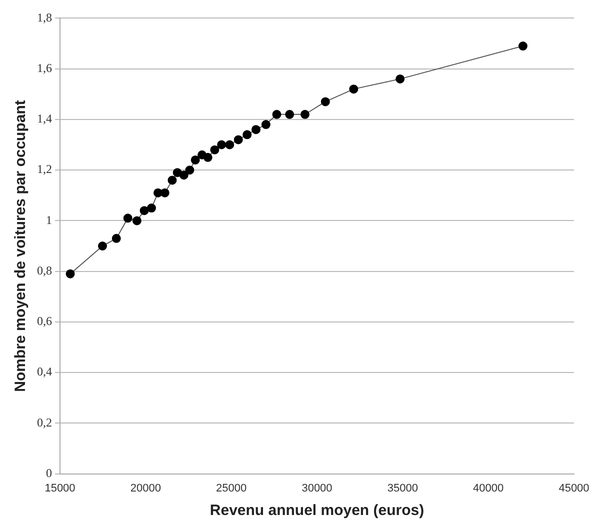 This screenshot has height=532, width=604. I want to click on y-tick-label: 1,6, so click(44, 67).